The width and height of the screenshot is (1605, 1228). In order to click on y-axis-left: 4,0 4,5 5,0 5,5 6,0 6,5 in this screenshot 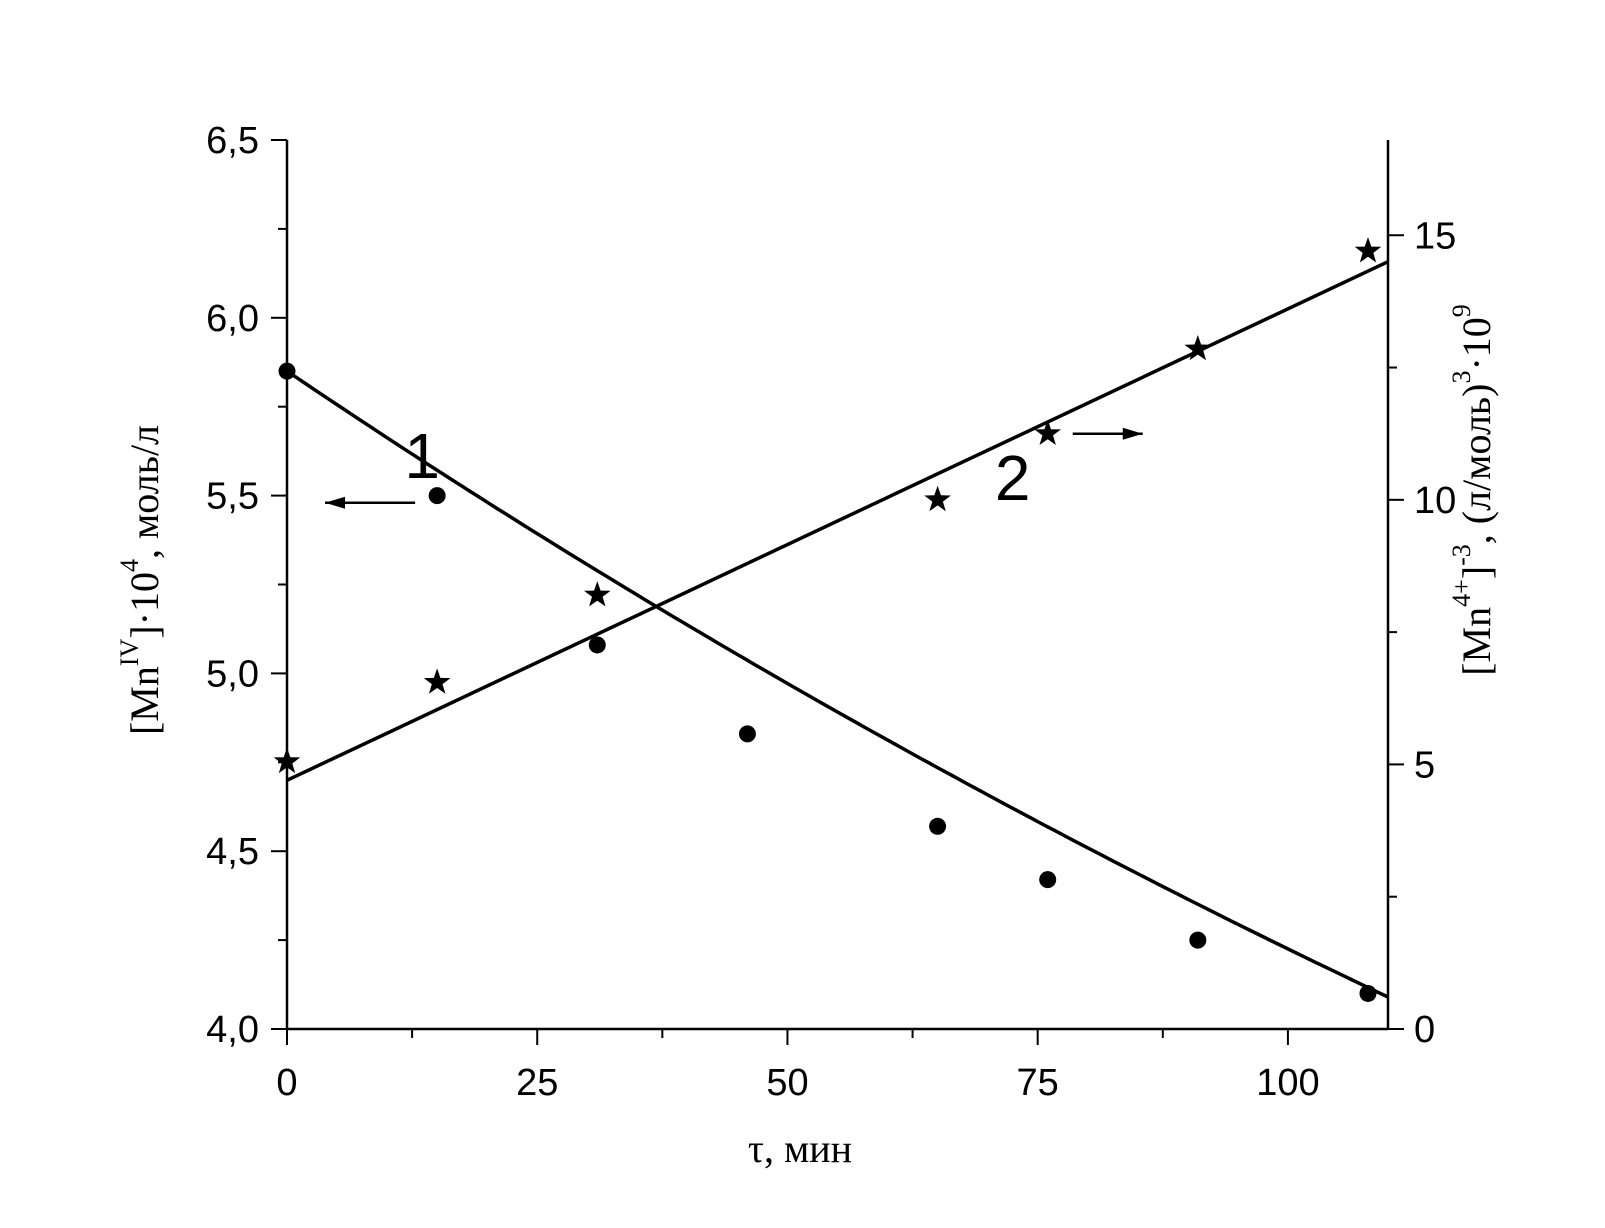, I will do `click(246, 585)`.